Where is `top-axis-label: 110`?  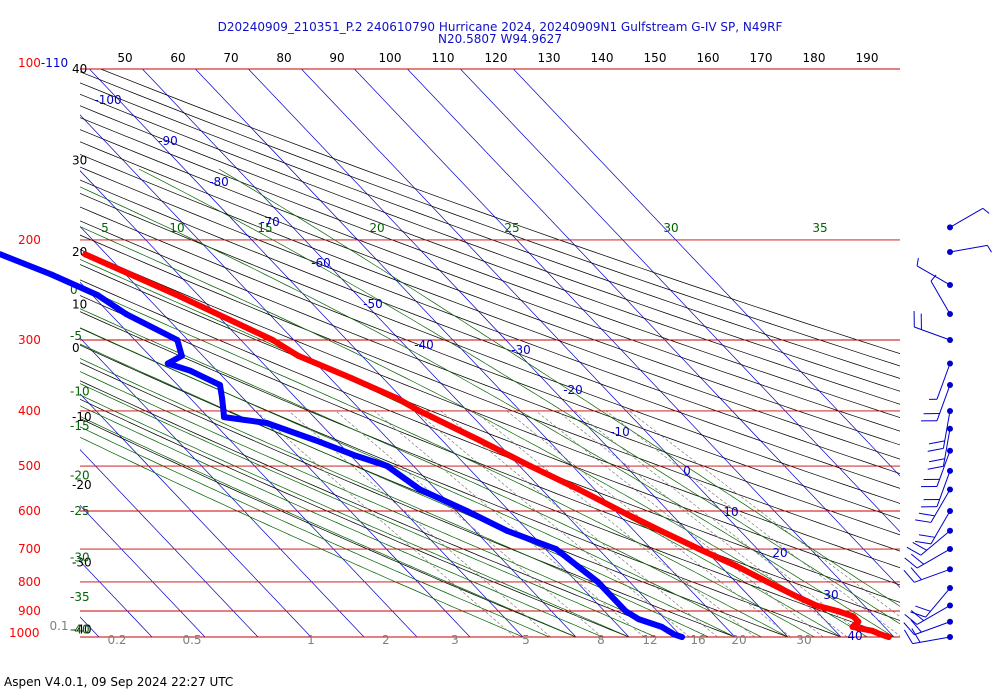
top-axis-label: 110 is located at coordinates (443, 58).